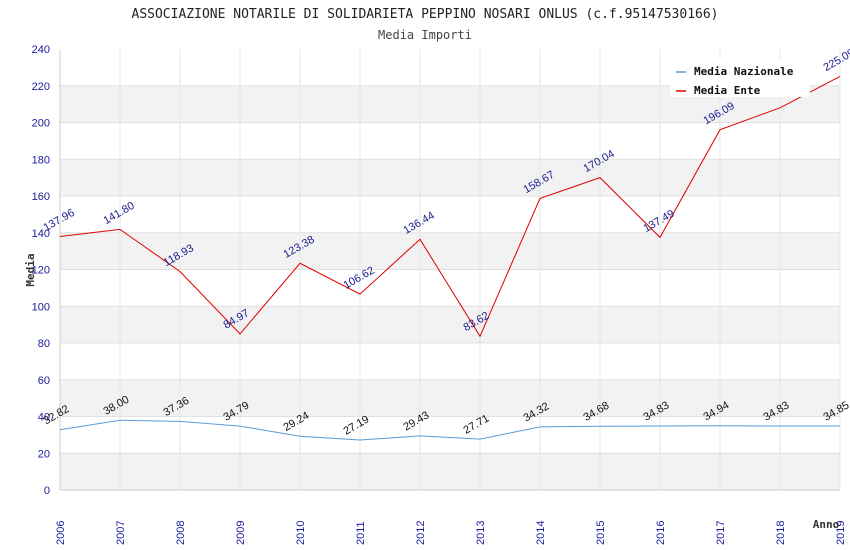 The width and height of the screenshot is (850, 550). Describe the element at coordinates (425, 35) in the screenshot. I see `chart-subtitle: Media Importi` at that location.